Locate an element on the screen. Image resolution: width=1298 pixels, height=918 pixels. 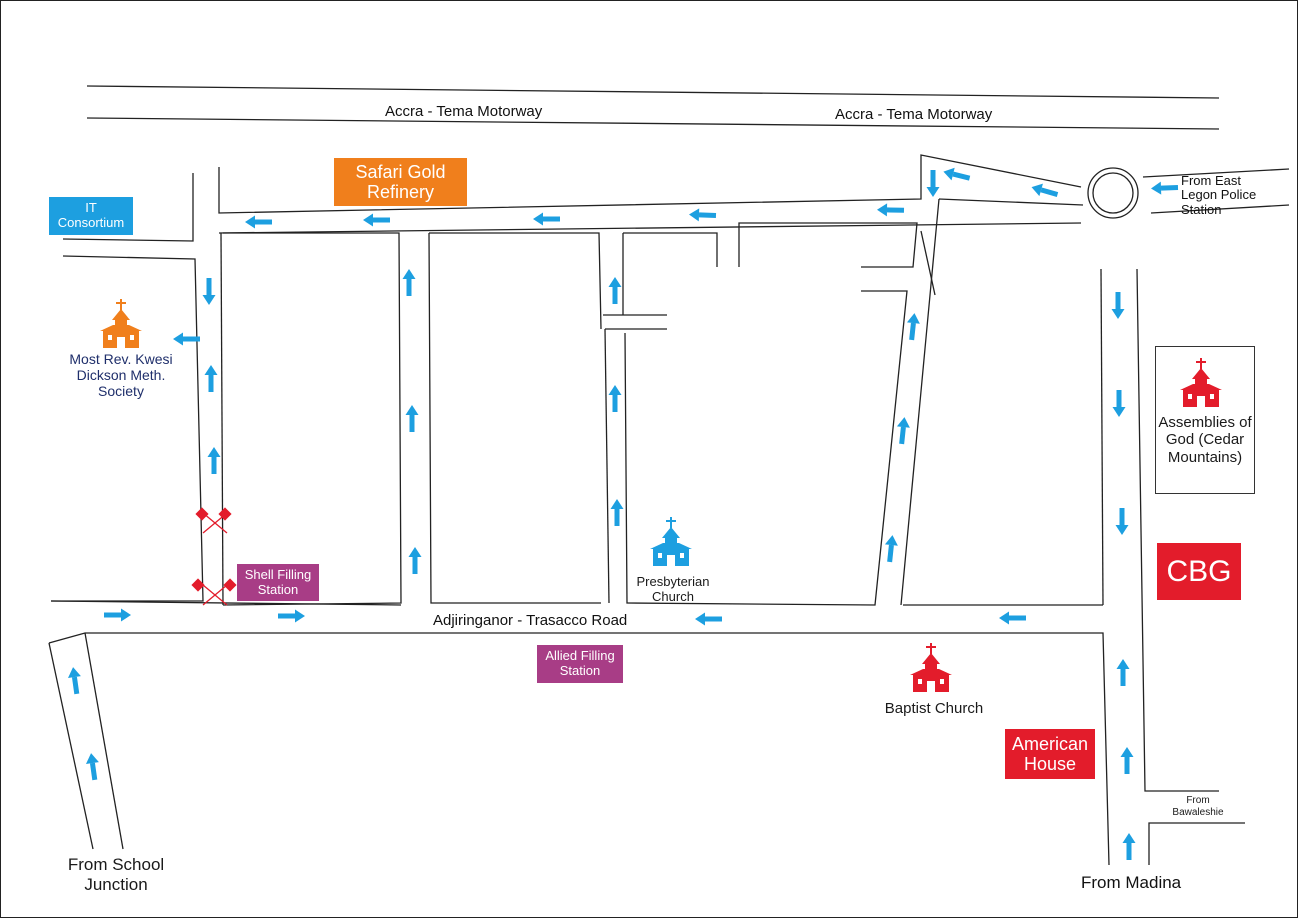
cbg-box: CBG is located at coordinates (1199, 571).